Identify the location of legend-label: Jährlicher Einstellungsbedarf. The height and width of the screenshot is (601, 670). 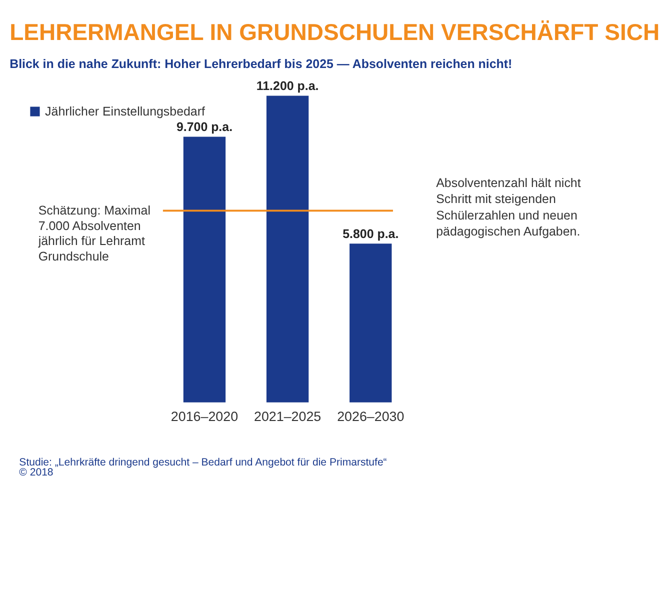
(125, 111).